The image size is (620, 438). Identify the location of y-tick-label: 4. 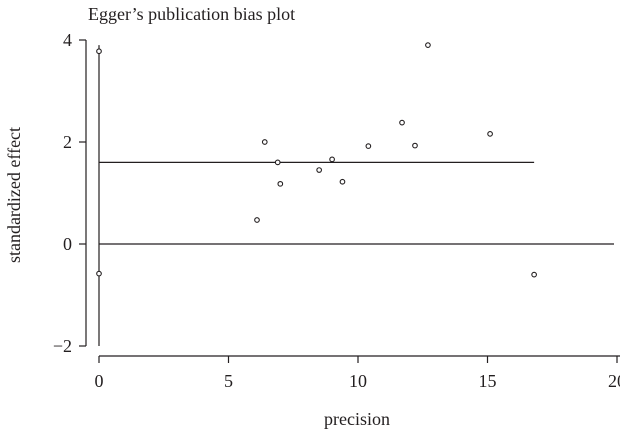
(67, 40).